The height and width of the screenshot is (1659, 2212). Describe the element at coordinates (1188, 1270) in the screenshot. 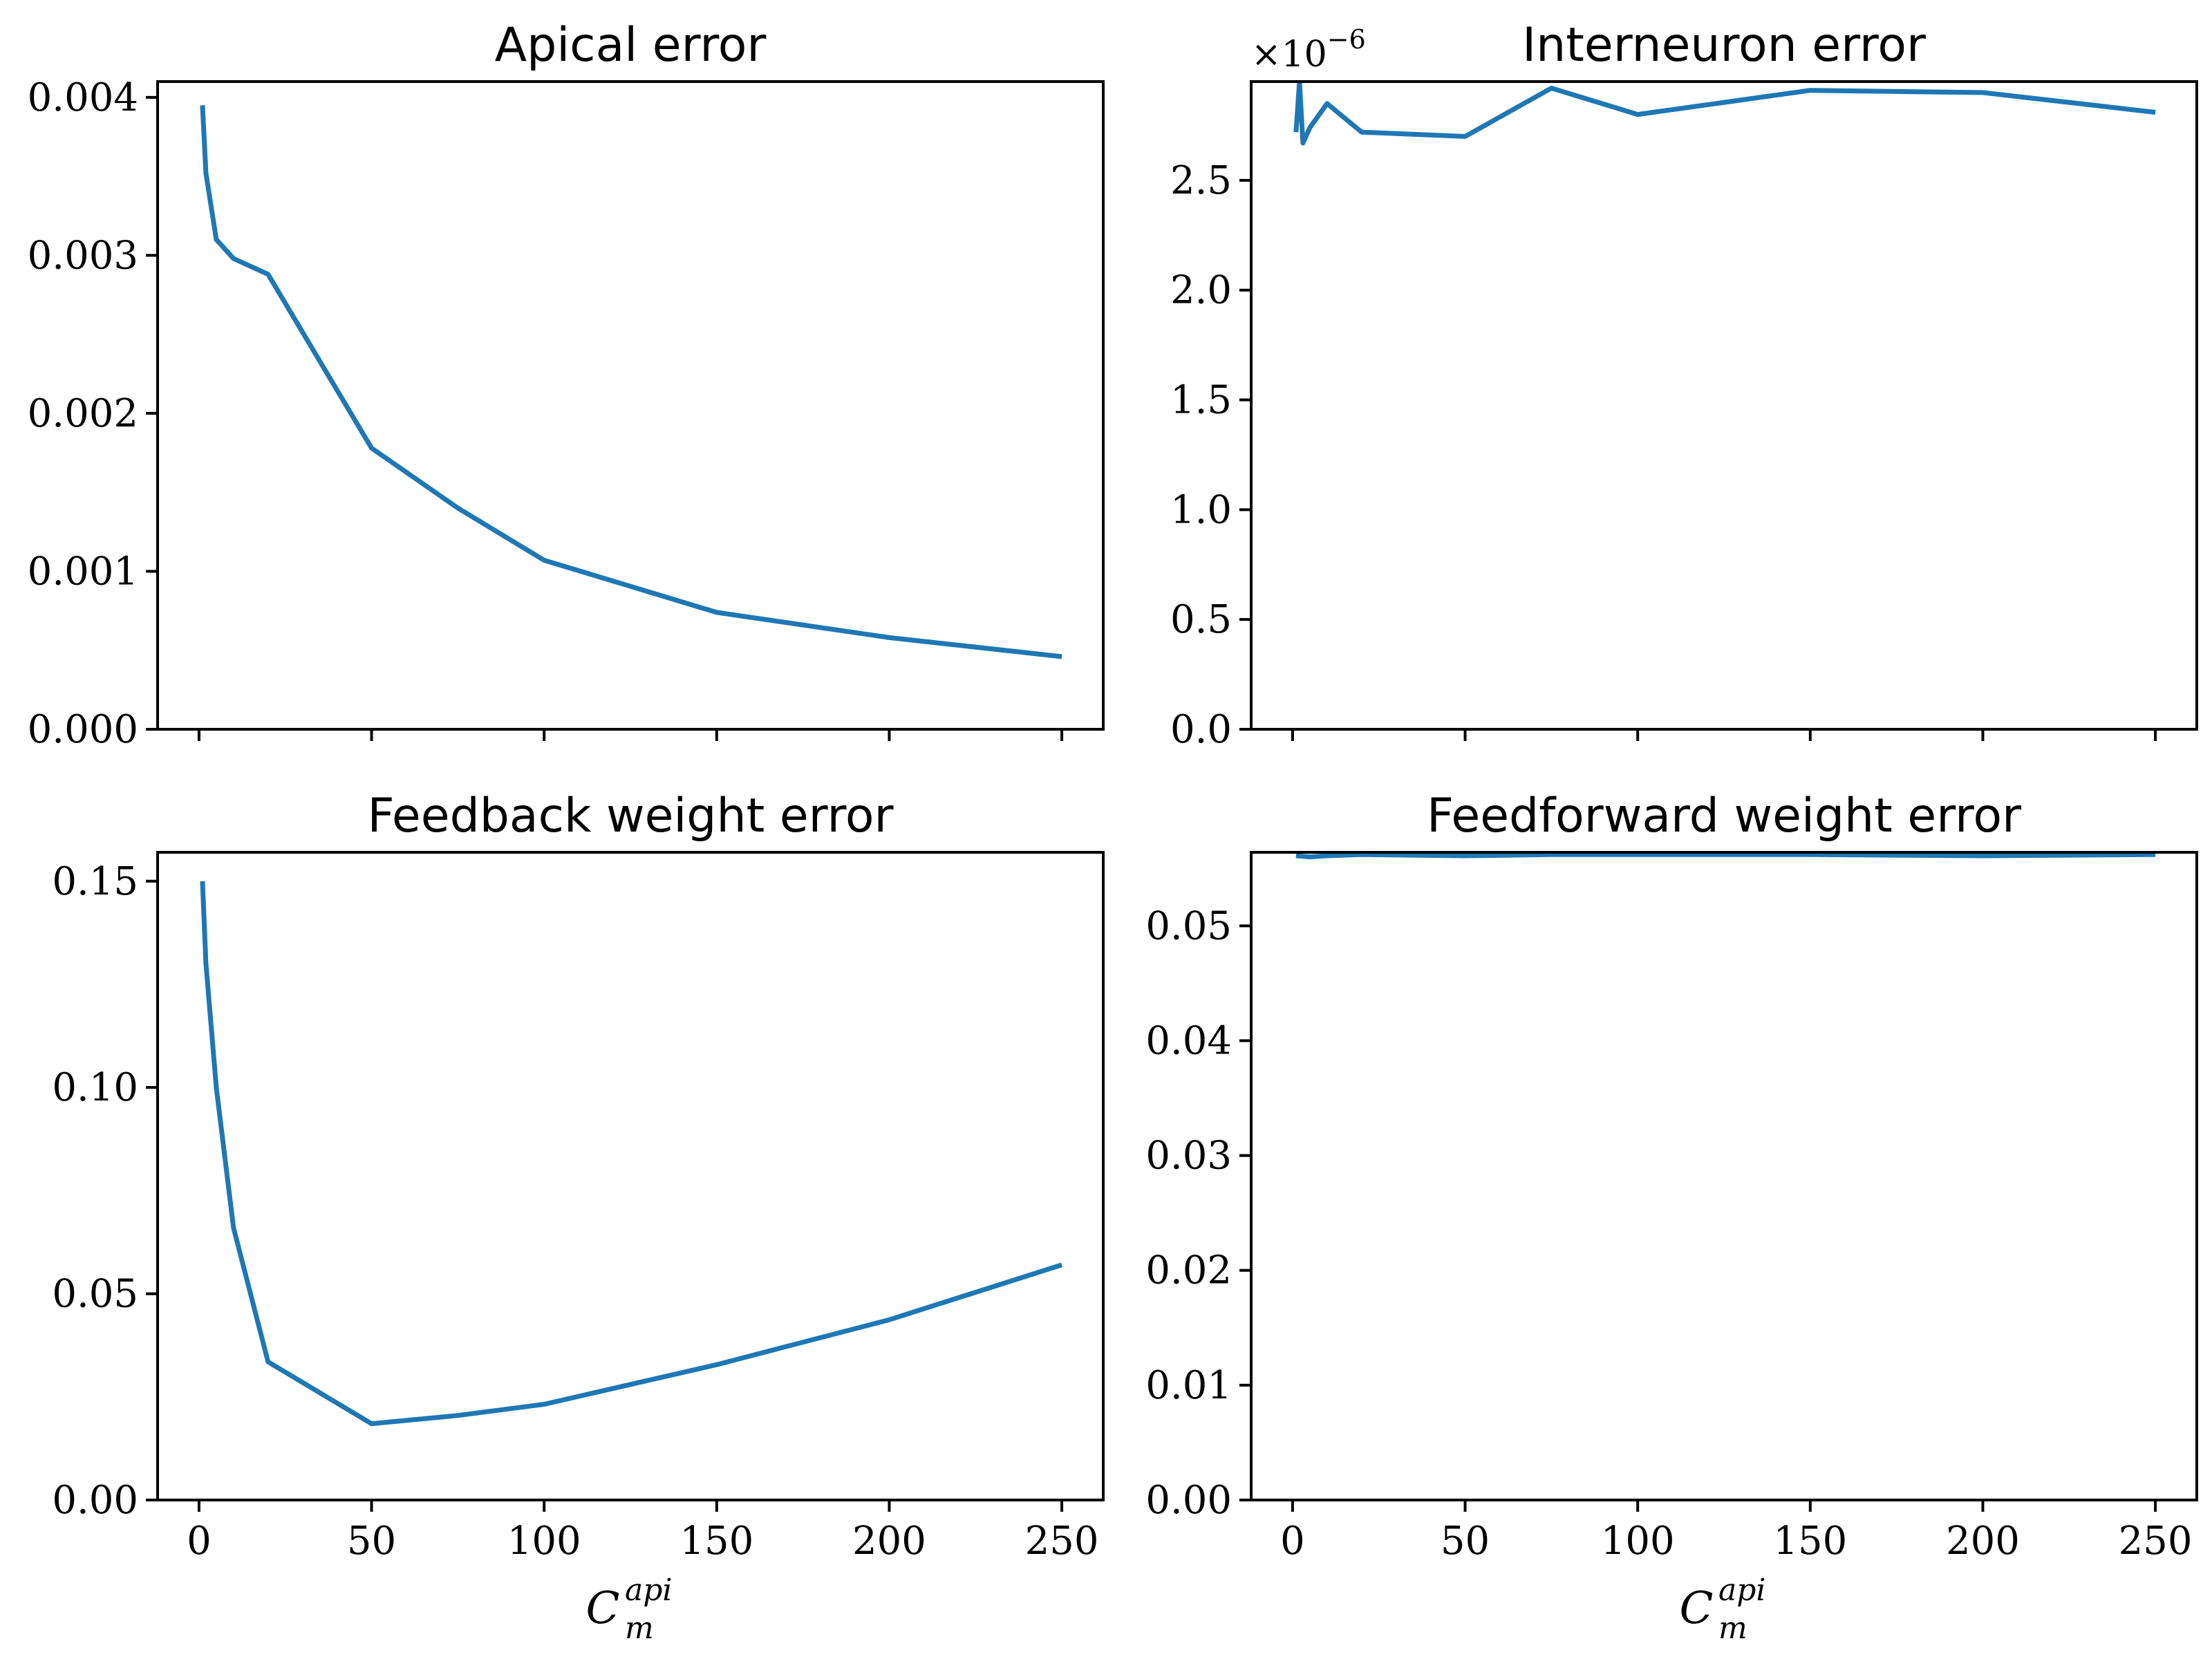

I see `y-tick-label: 0.02` at that location.